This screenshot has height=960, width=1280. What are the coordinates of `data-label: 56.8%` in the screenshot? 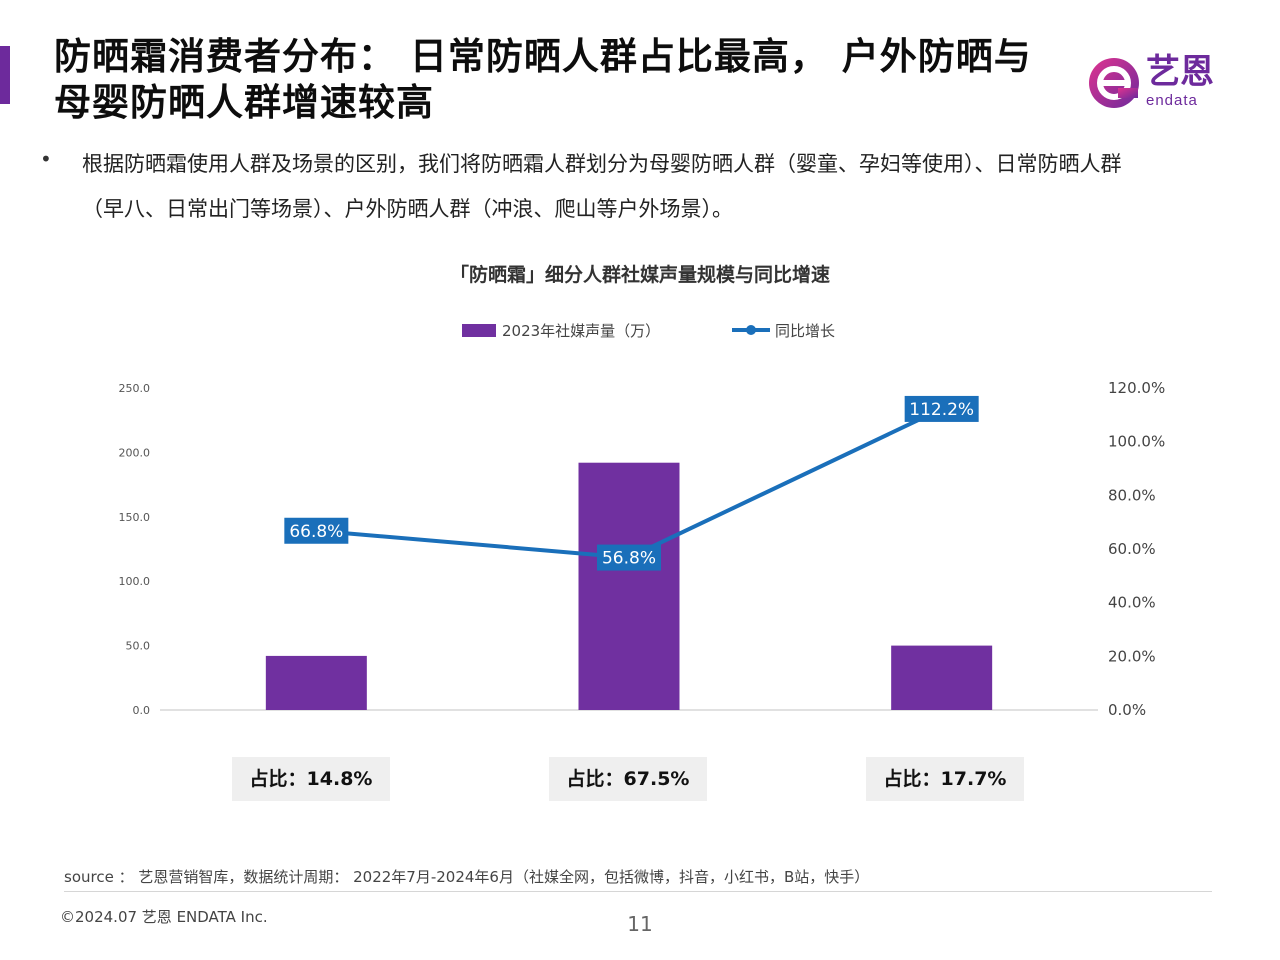 It's located at (629, 559).